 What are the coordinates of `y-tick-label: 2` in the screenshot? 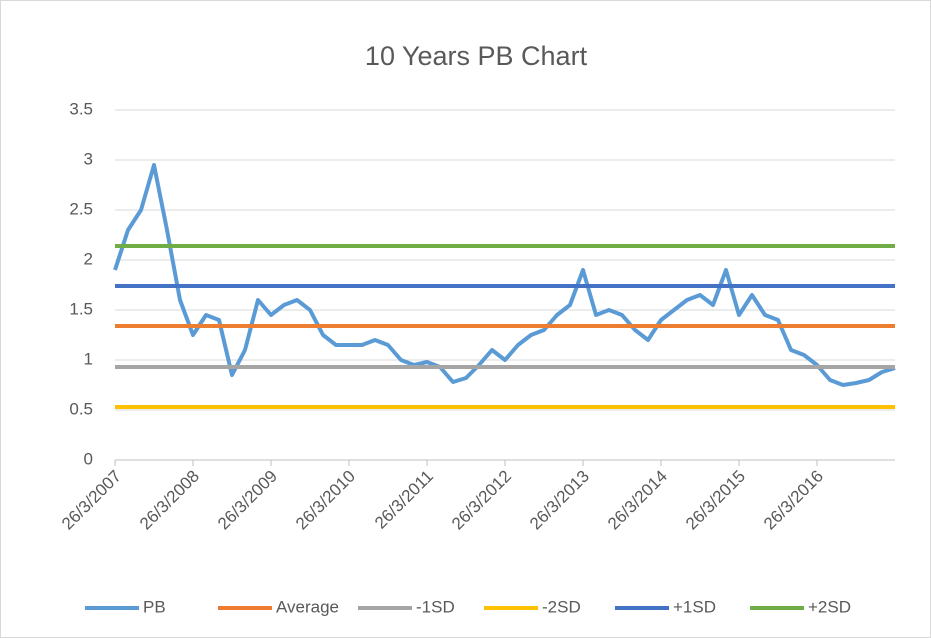 It's located at (88, 258).